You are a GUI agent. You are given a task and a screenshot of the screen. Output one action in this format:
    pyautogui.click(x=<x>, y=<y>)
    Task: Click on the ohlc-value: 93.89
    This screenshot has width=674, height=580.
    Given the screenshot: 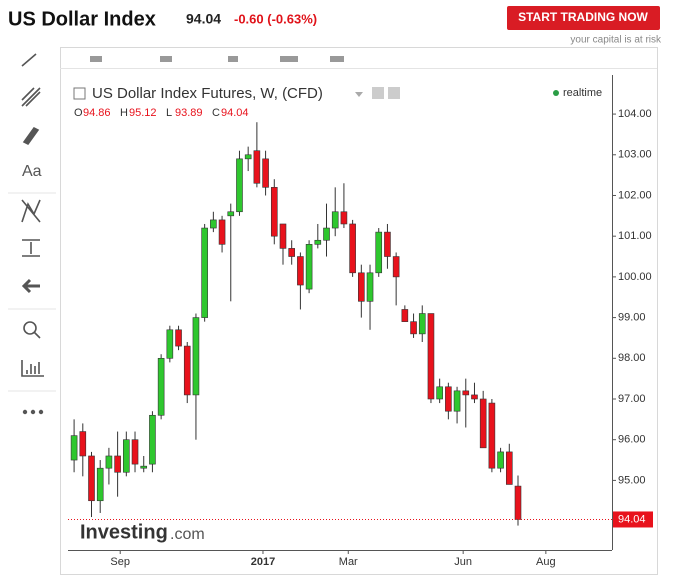 What is the action you would take?
    pyautogui.click(x=189, y=113)
    